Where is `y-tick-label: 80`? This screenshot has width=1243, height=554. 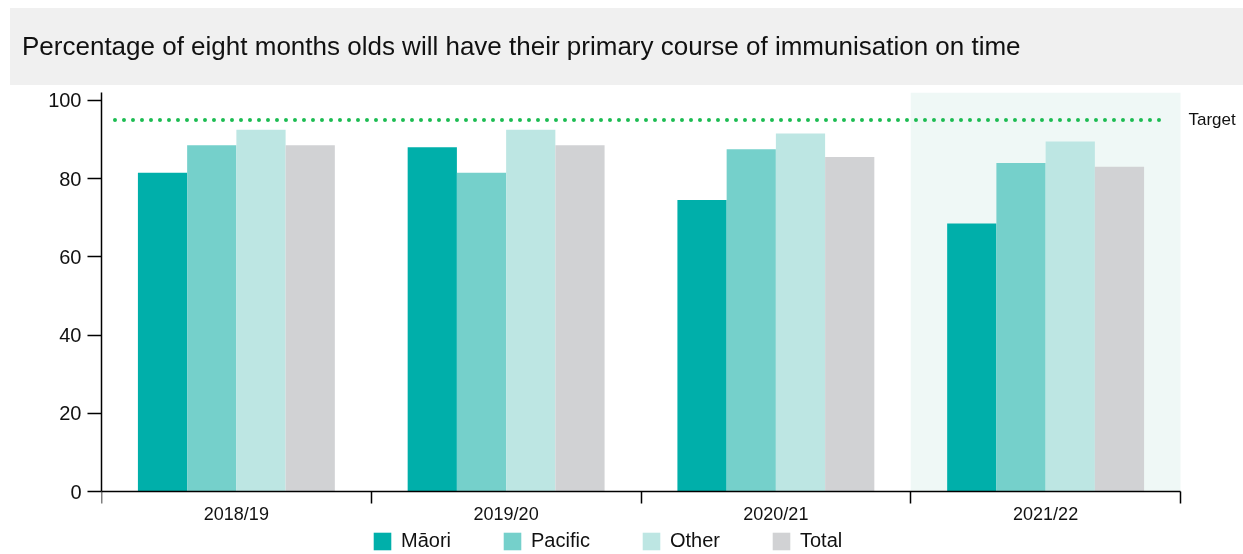 y-tick-label: 80 is located at coordinates (70, 178).